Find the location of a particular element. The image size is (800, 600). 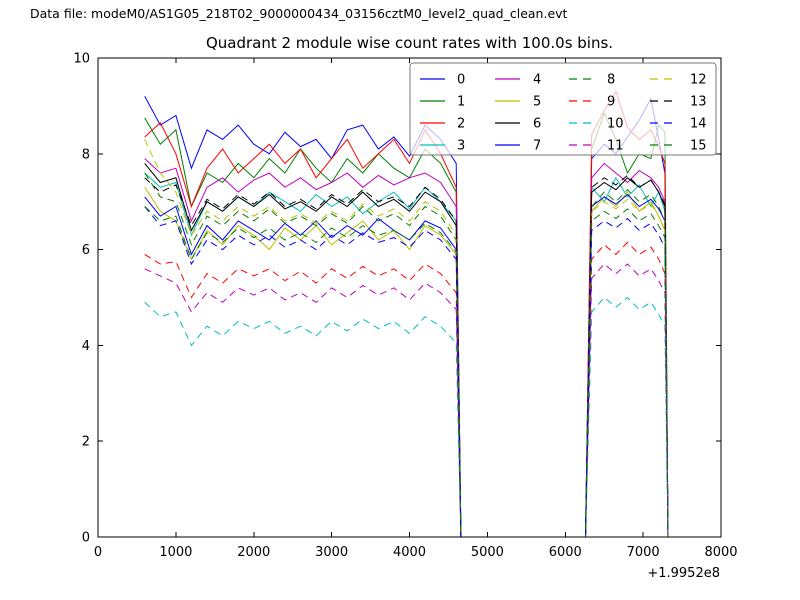

y-tick-label: 4 is located at coordinates (86, 346).